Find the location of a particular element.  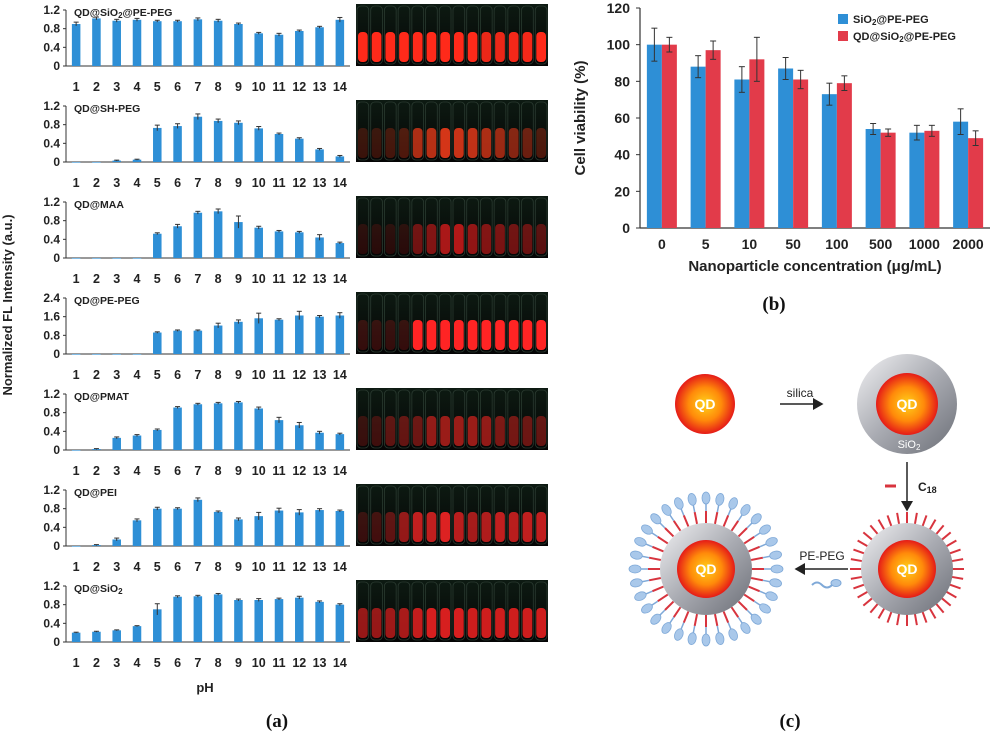

pe-peg-corona is located at coordinates (706, 569).